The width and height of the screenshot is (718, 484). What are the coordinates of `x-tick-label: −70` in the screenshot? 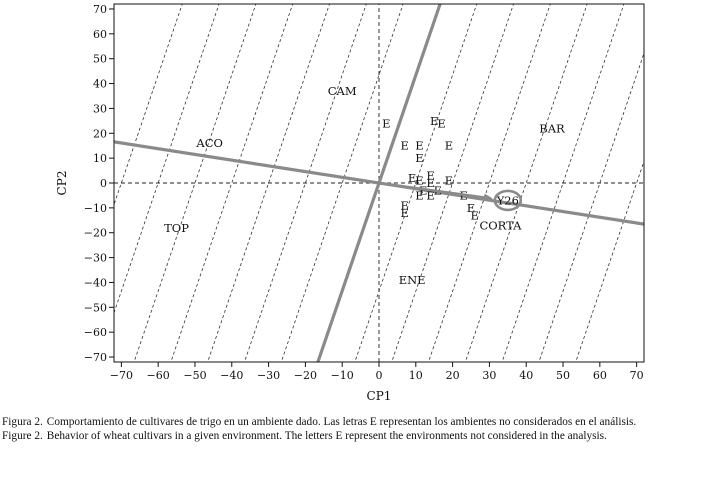 It's located at (121, 375).